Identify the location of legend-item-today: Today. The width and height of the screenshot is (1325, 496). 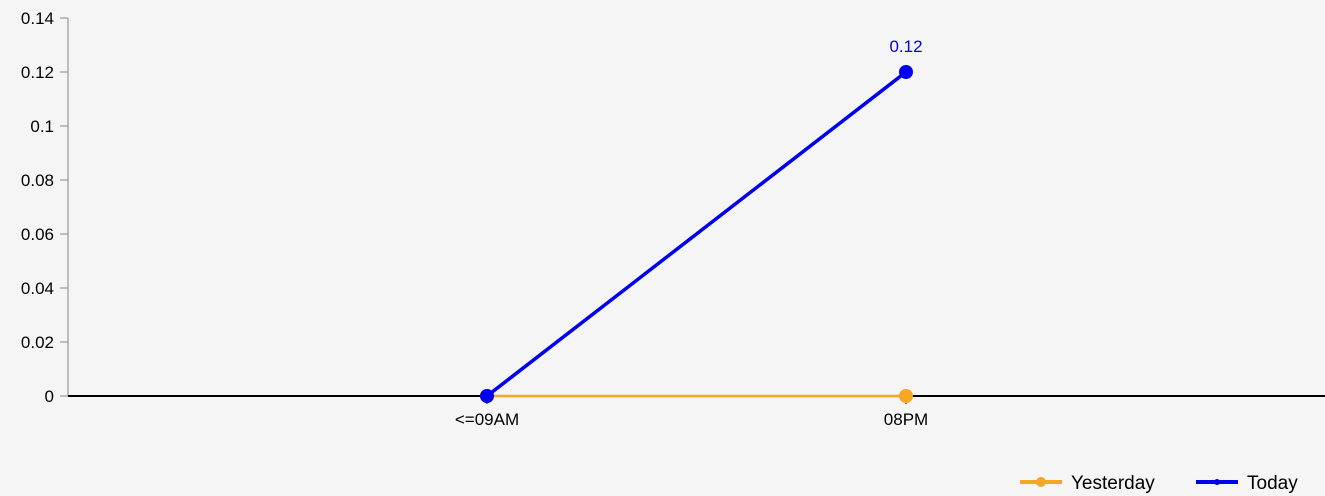
(1247, 483).